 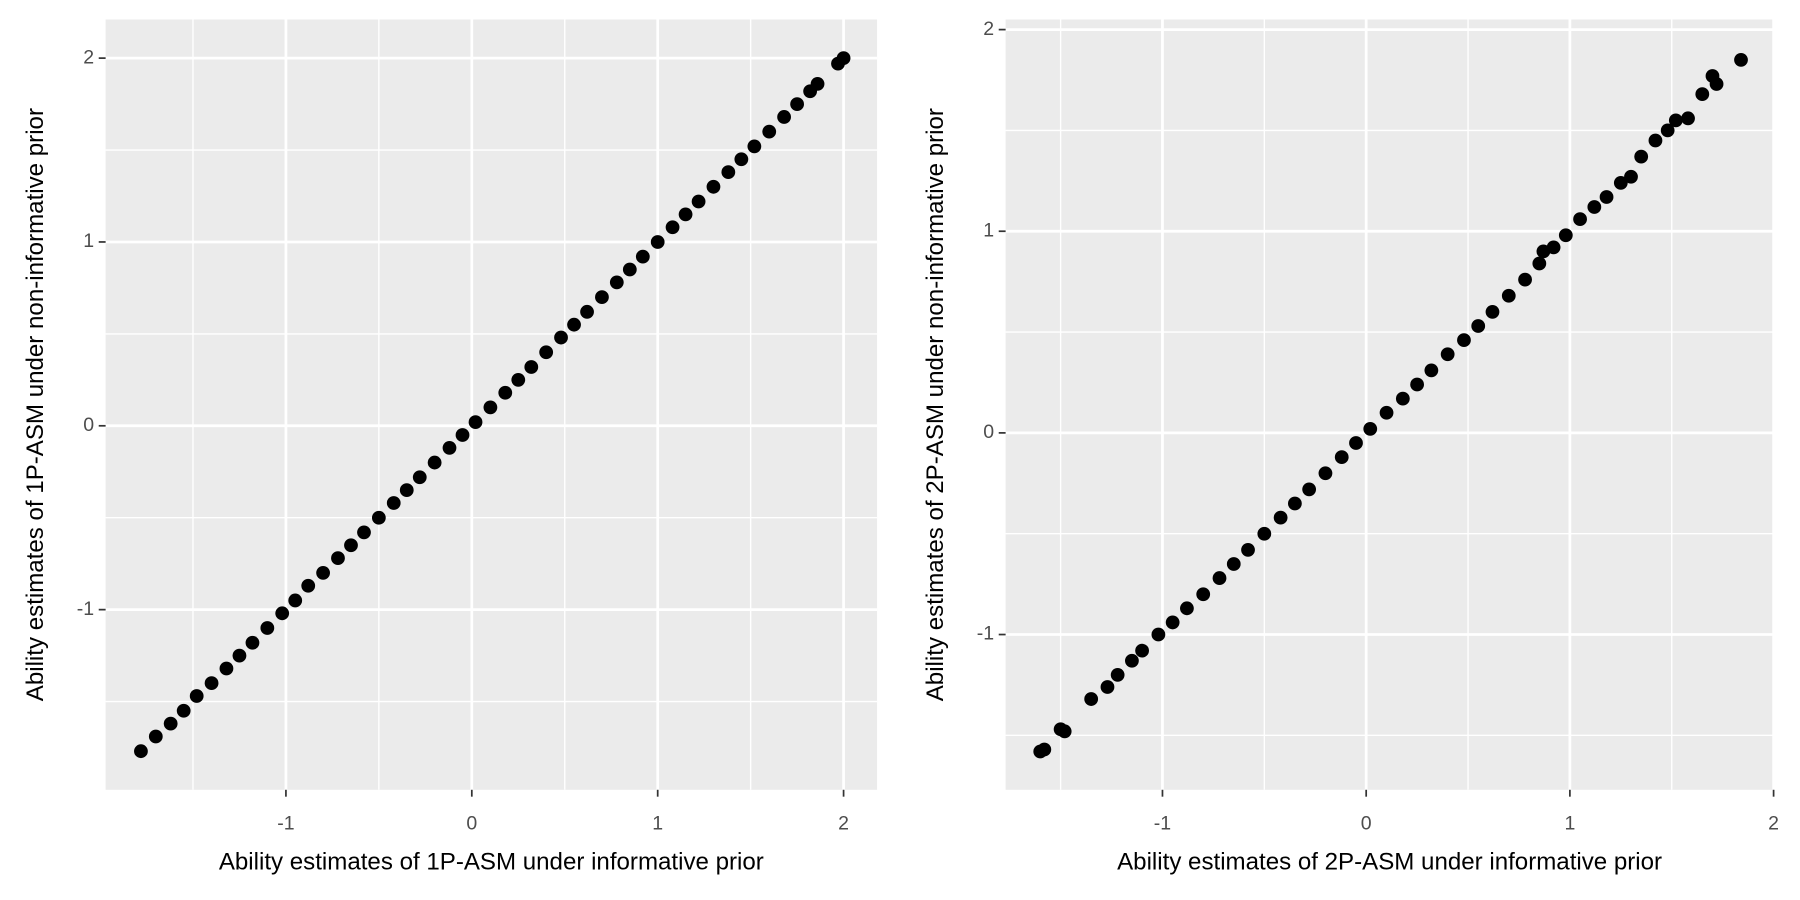 I want to click on y-tick-label: 2, so click(x=988, y=29).